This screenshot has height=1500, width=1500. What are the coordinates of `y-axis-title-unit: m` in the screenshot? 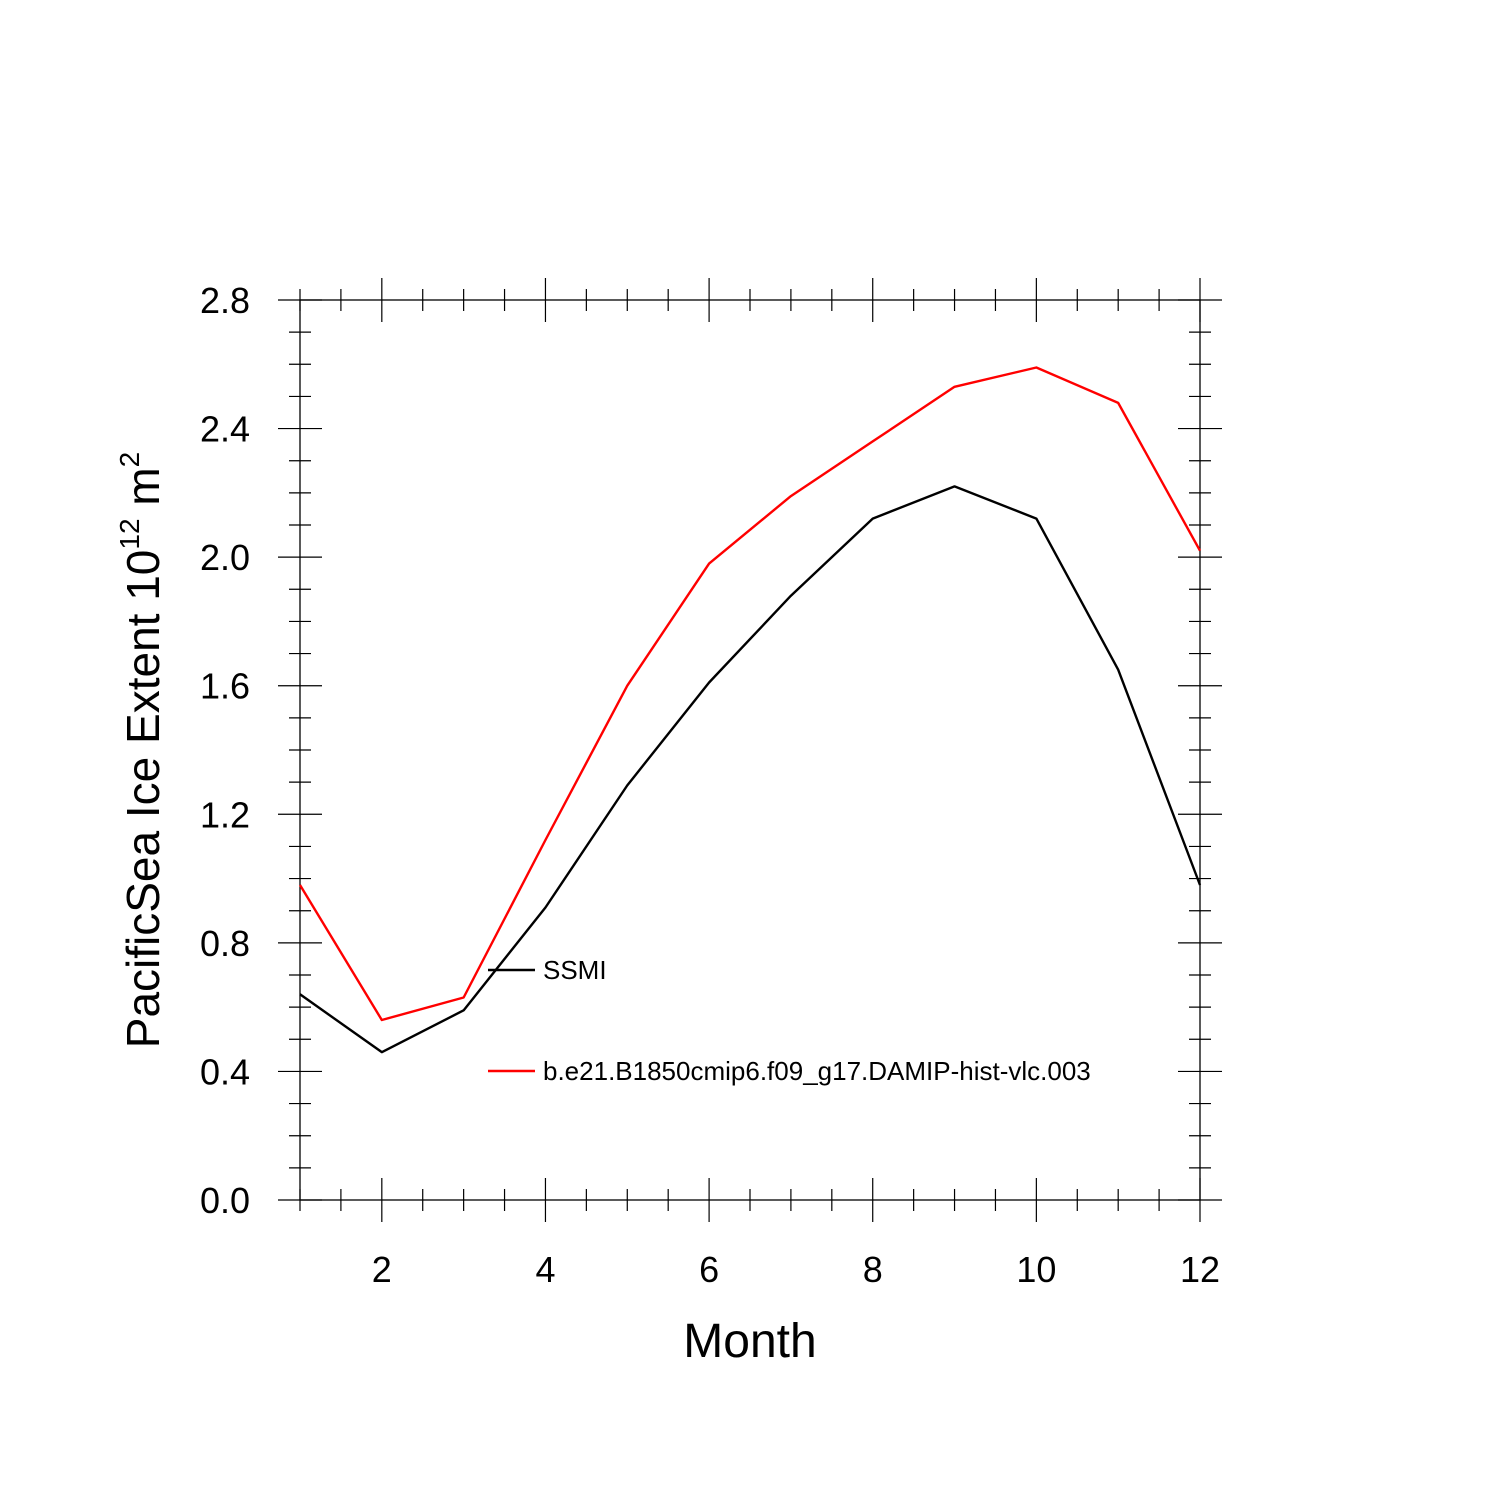 It's located at (143, 492).